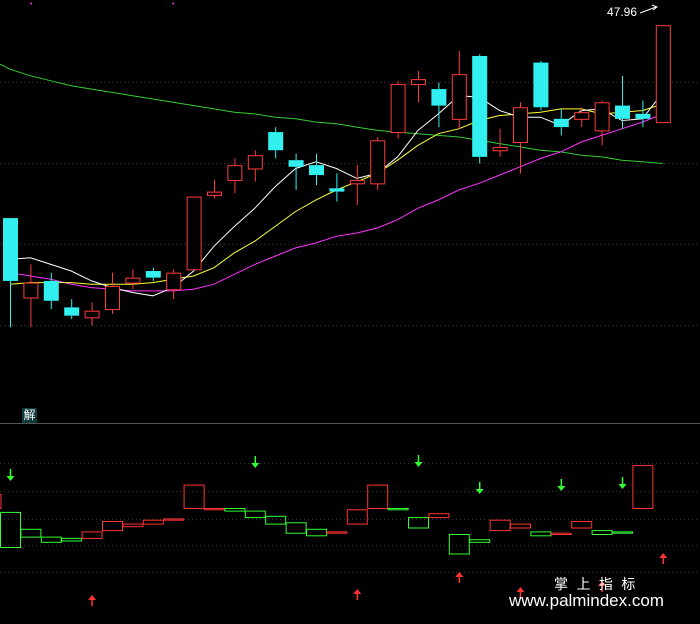 Image resolution: width=700 pixels, height=624 pixels. I want to click on badge-jie: 解, so click(29, 415).